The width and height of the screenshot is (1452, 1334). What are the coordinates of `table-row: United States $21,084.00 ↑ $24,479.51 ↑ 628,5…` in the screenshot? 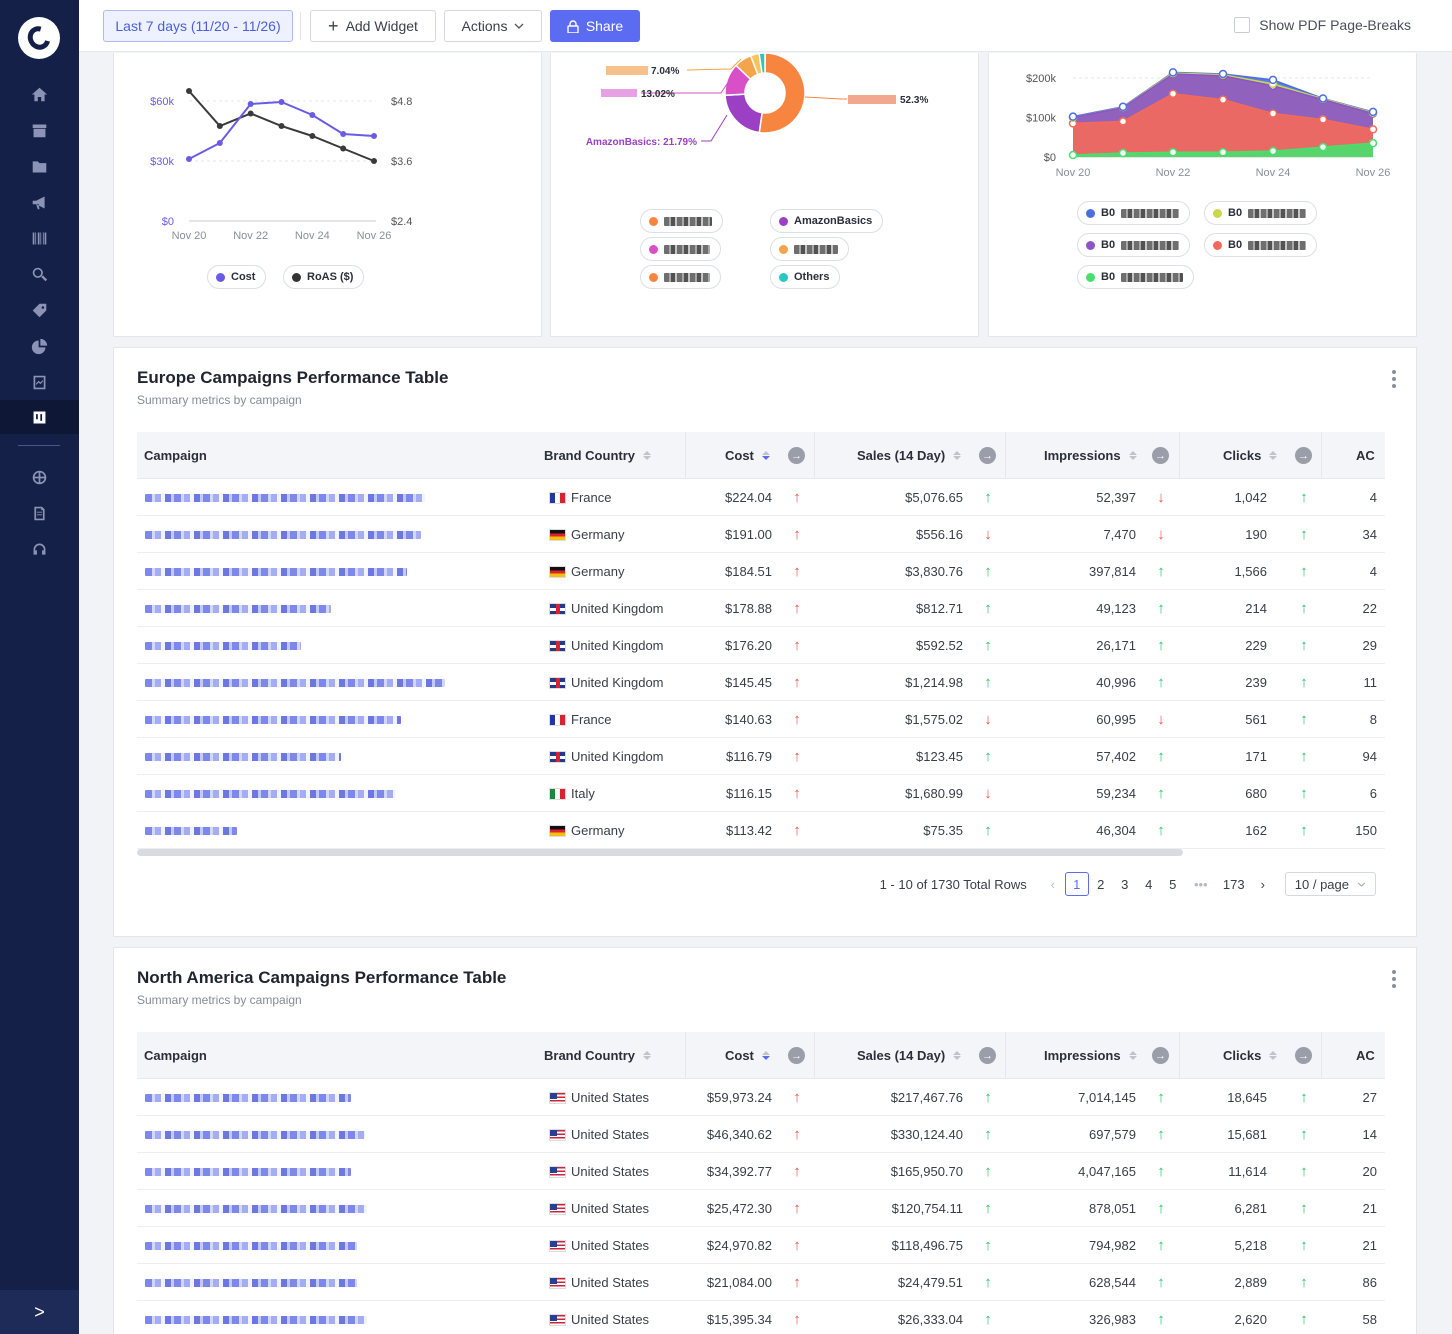 It's located at (761, 1282).